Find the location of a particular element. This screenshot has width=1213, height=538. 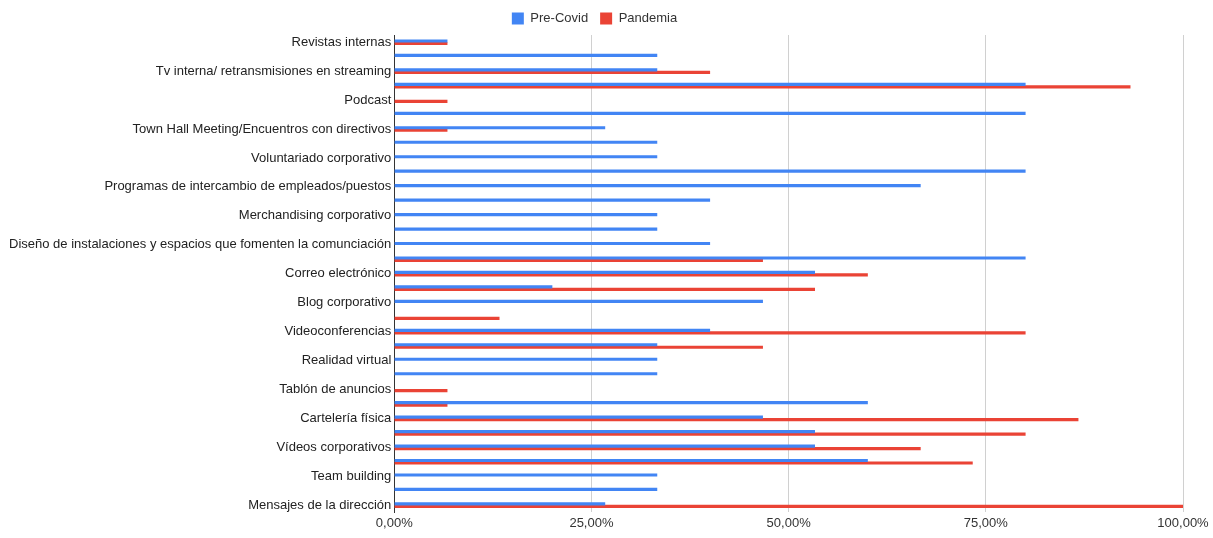

y-tick-label: Mensajes de la dirección is located at coordinates (320, 504).